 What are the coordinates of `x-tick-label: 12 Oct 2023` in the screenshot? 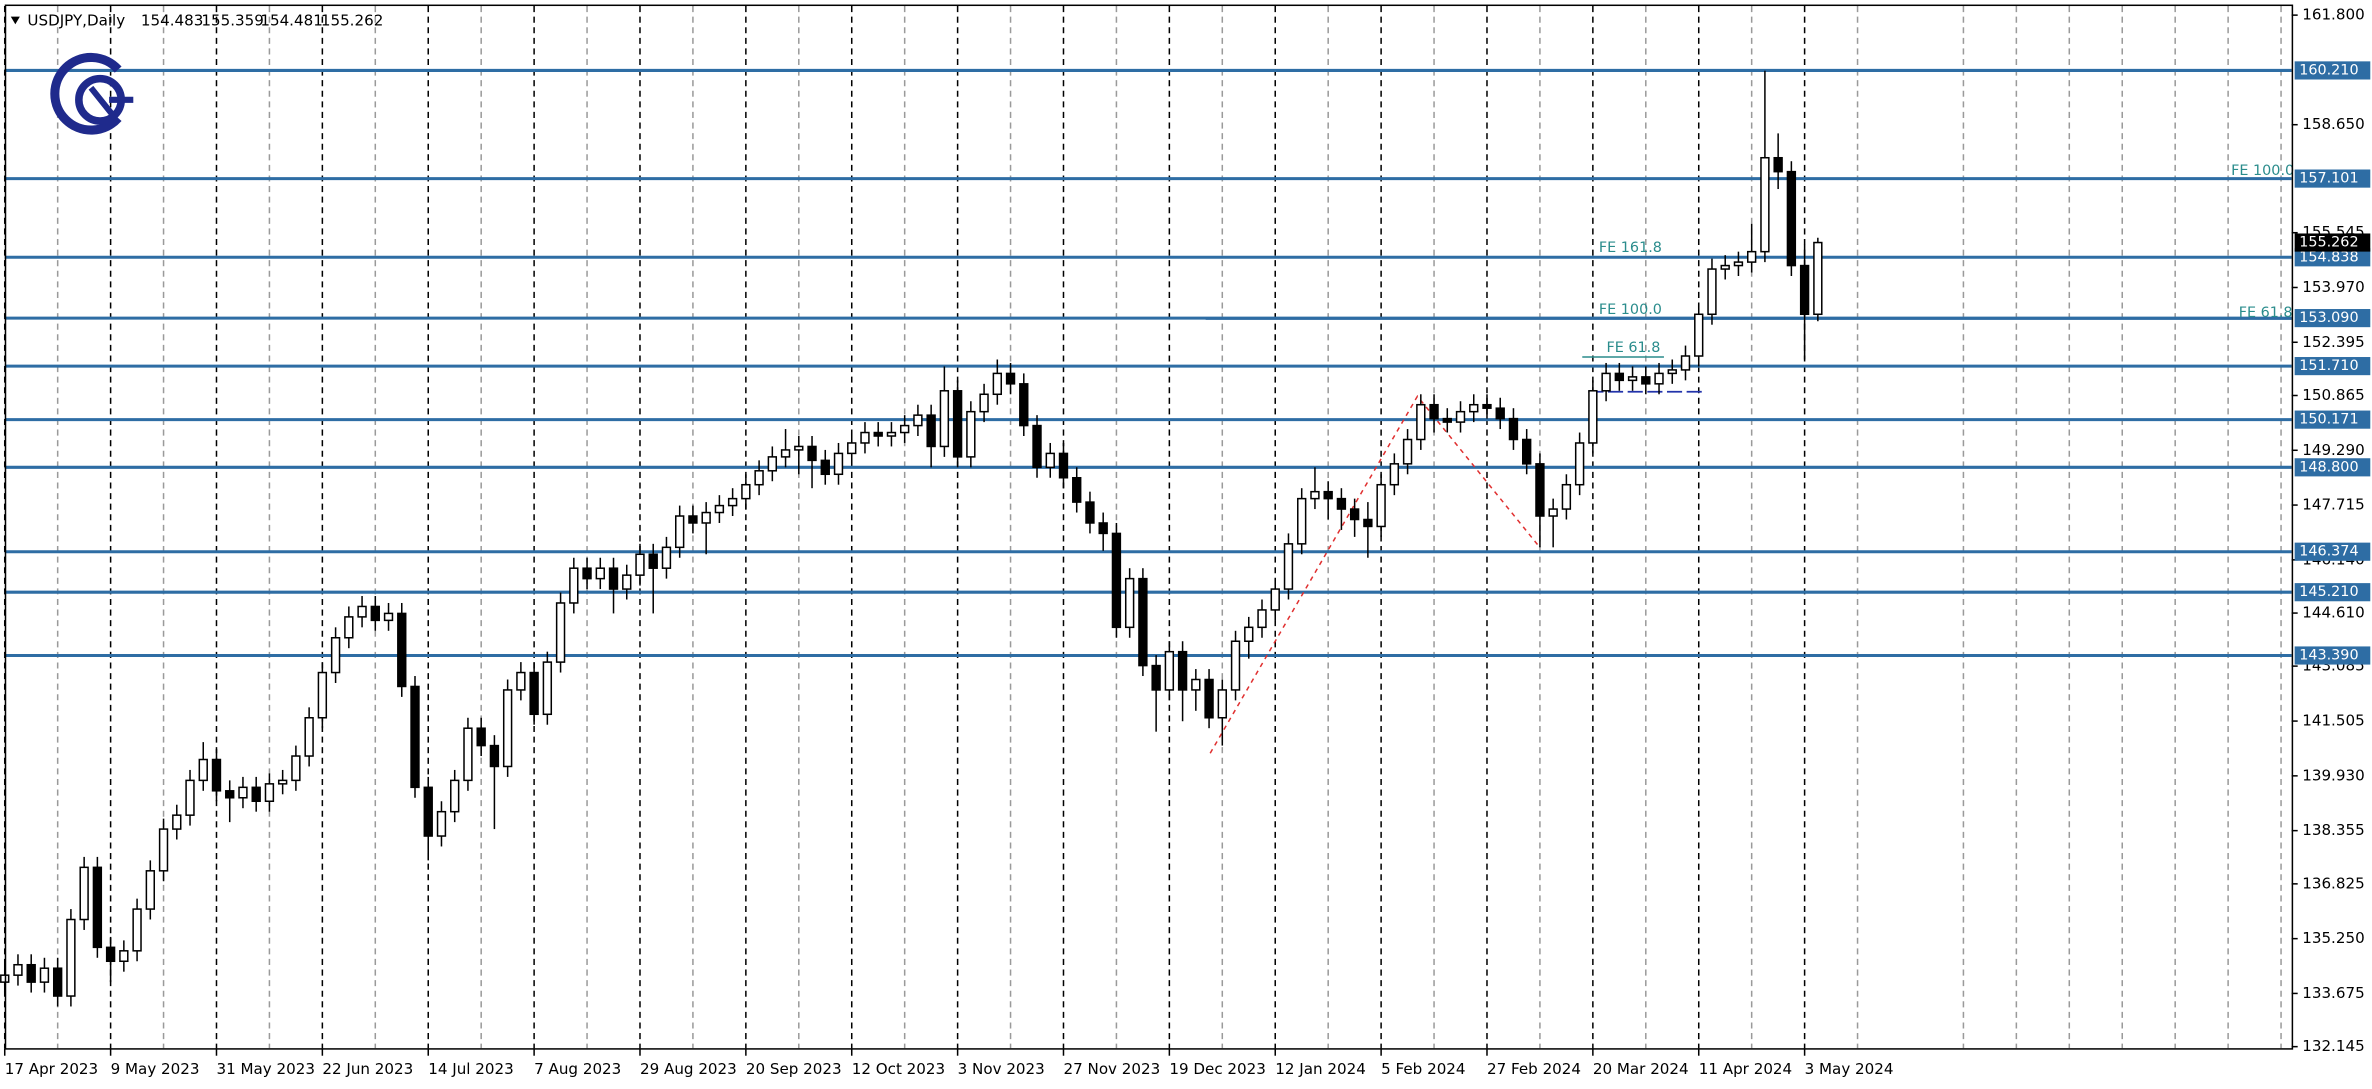 It's located at (898, 1069).